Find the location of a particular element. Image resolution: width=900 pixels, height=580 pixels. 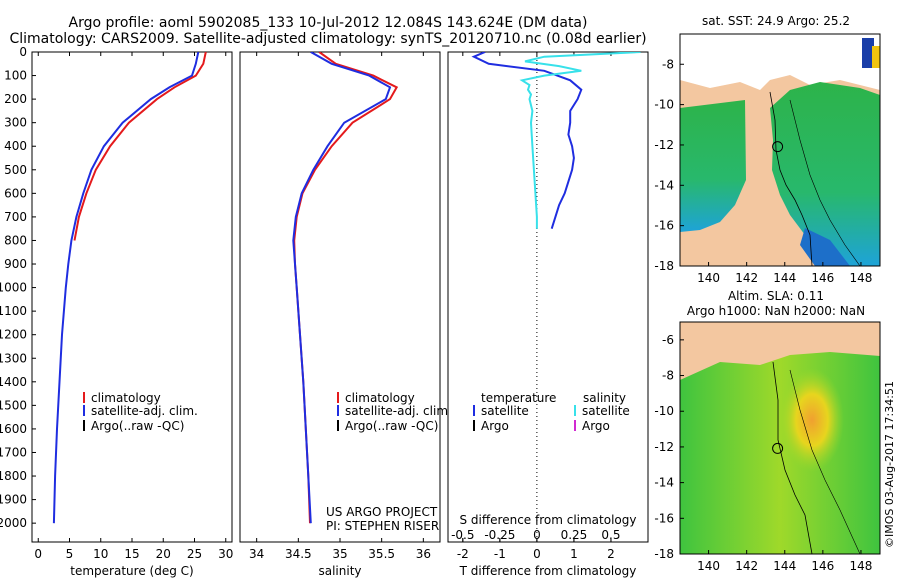

temperature-tick-label: 10 is located at coordinates (100, 554).